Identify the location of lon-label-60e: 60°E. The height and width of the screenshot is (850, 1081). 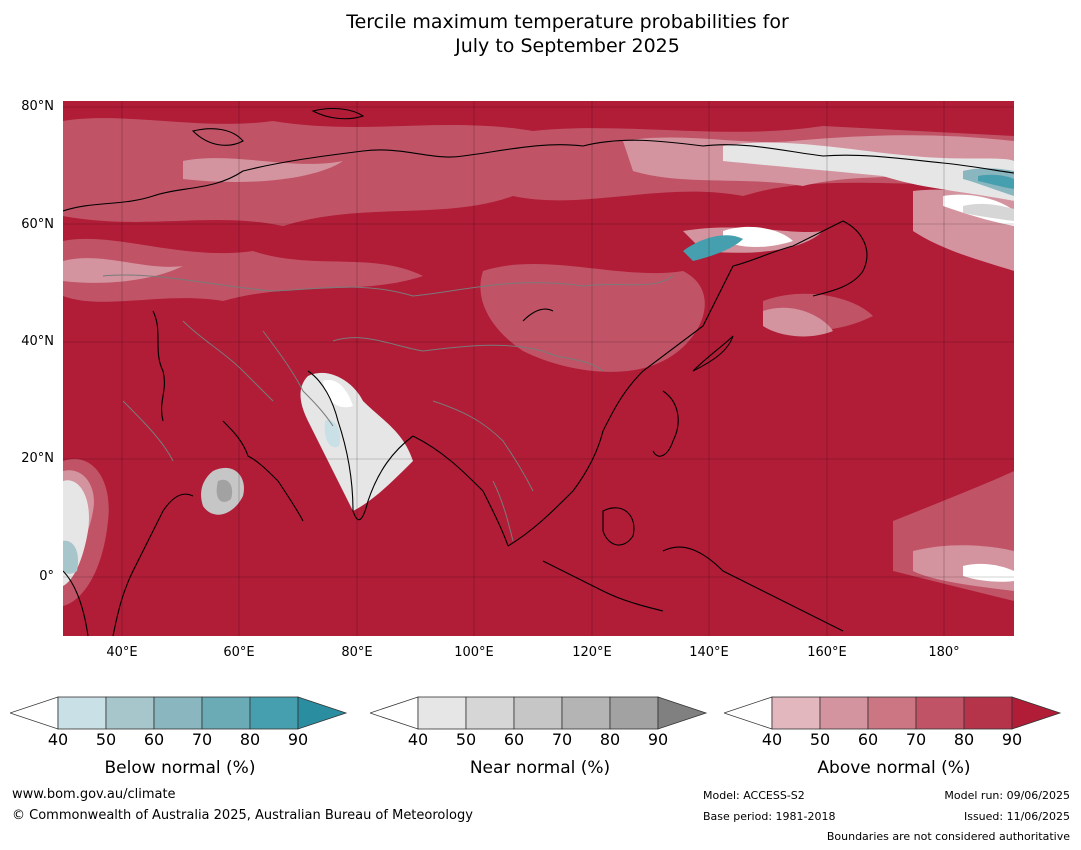
(239, 652).